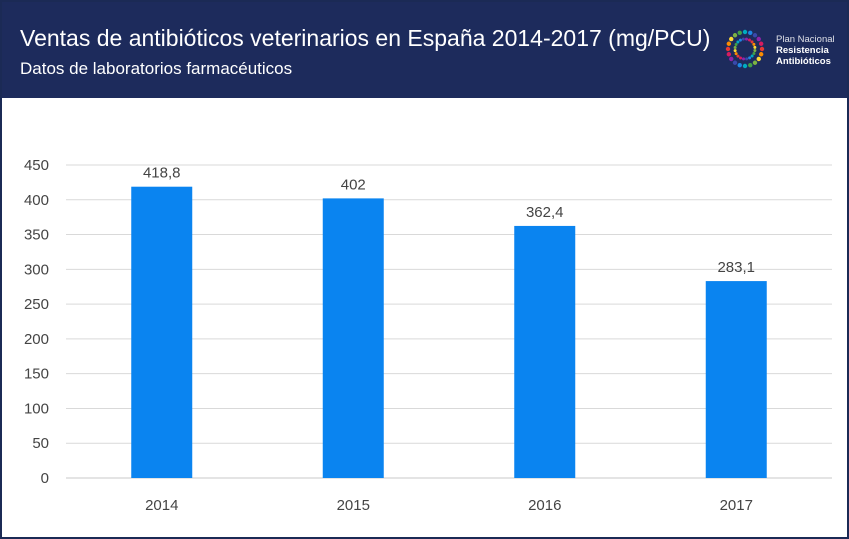 The image size is (849, 539). I want to click on y-tick-label: 150, so click(36, 374).